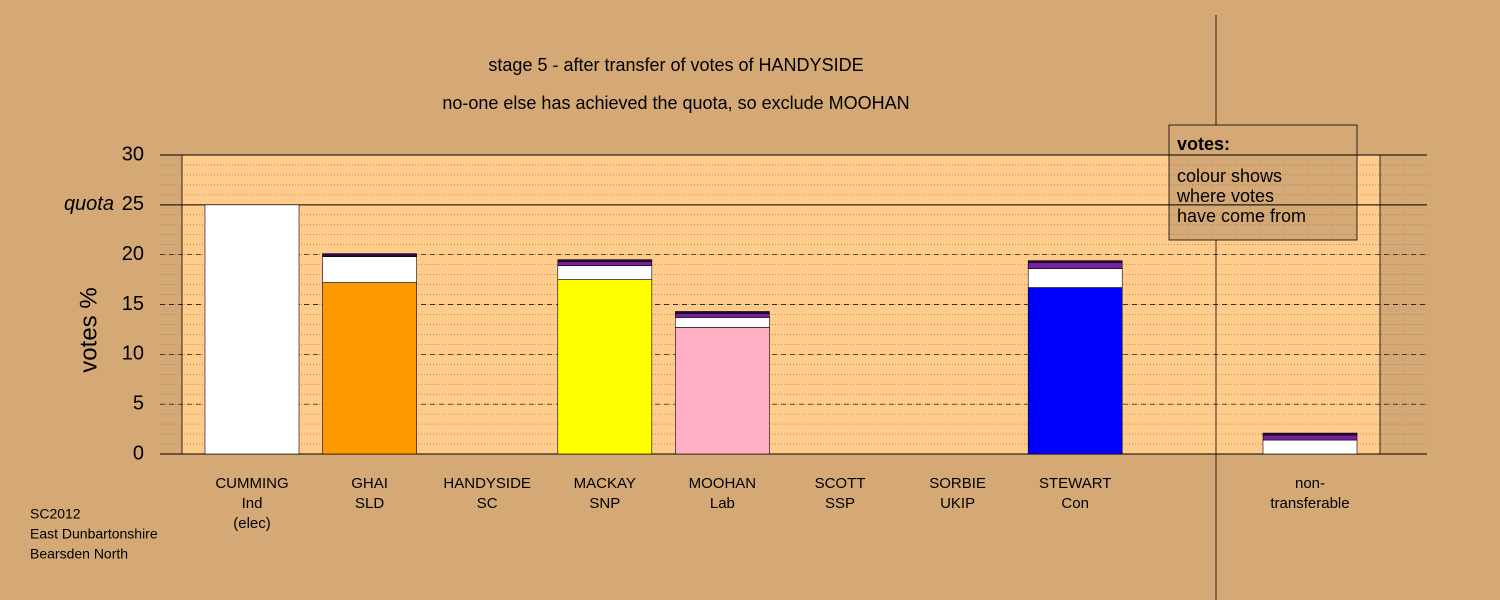 This screenshot has height=600, width=1500. What do you see at coordinates (957, 483) in the screenshot?
I see `x-tick-label: SORBIE` at bounding box center [957, 483].